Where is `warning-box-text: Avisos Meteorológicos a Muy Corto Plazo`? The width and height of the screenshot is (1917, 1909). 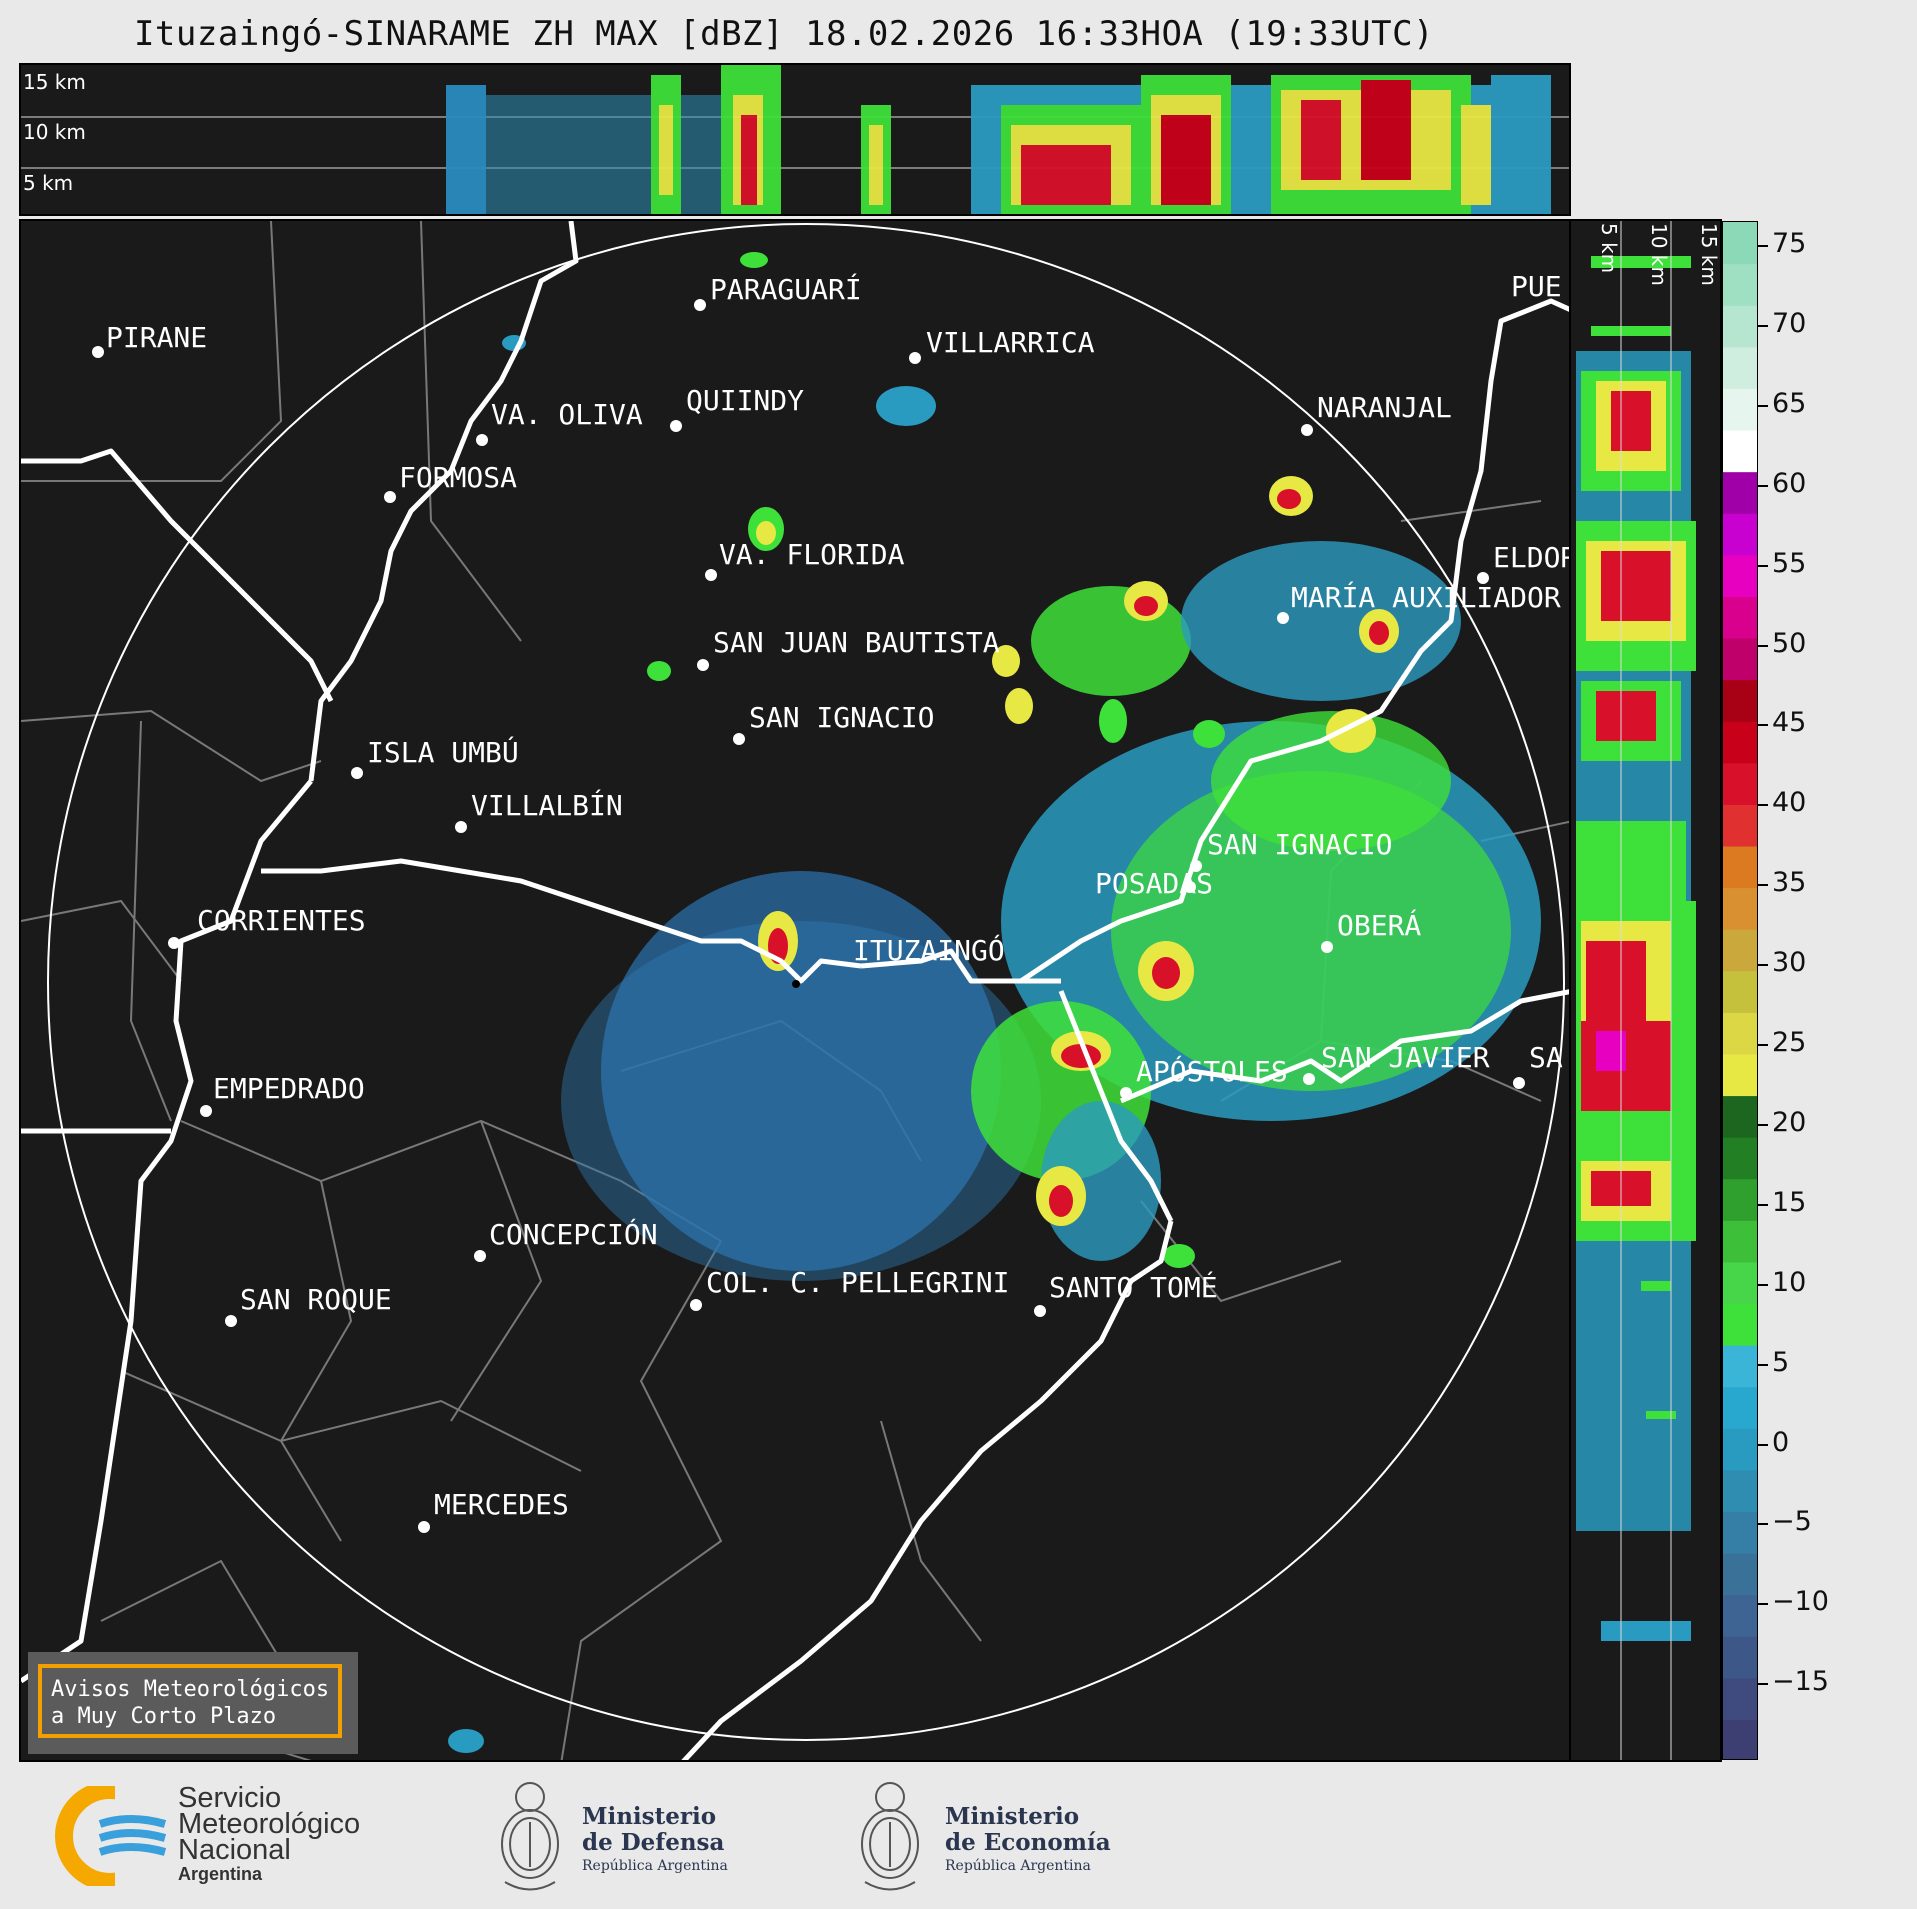
warning-box-text: Avisos Meteorológicos a Muy Corto Plazo is located at coordinates (190, 1703).